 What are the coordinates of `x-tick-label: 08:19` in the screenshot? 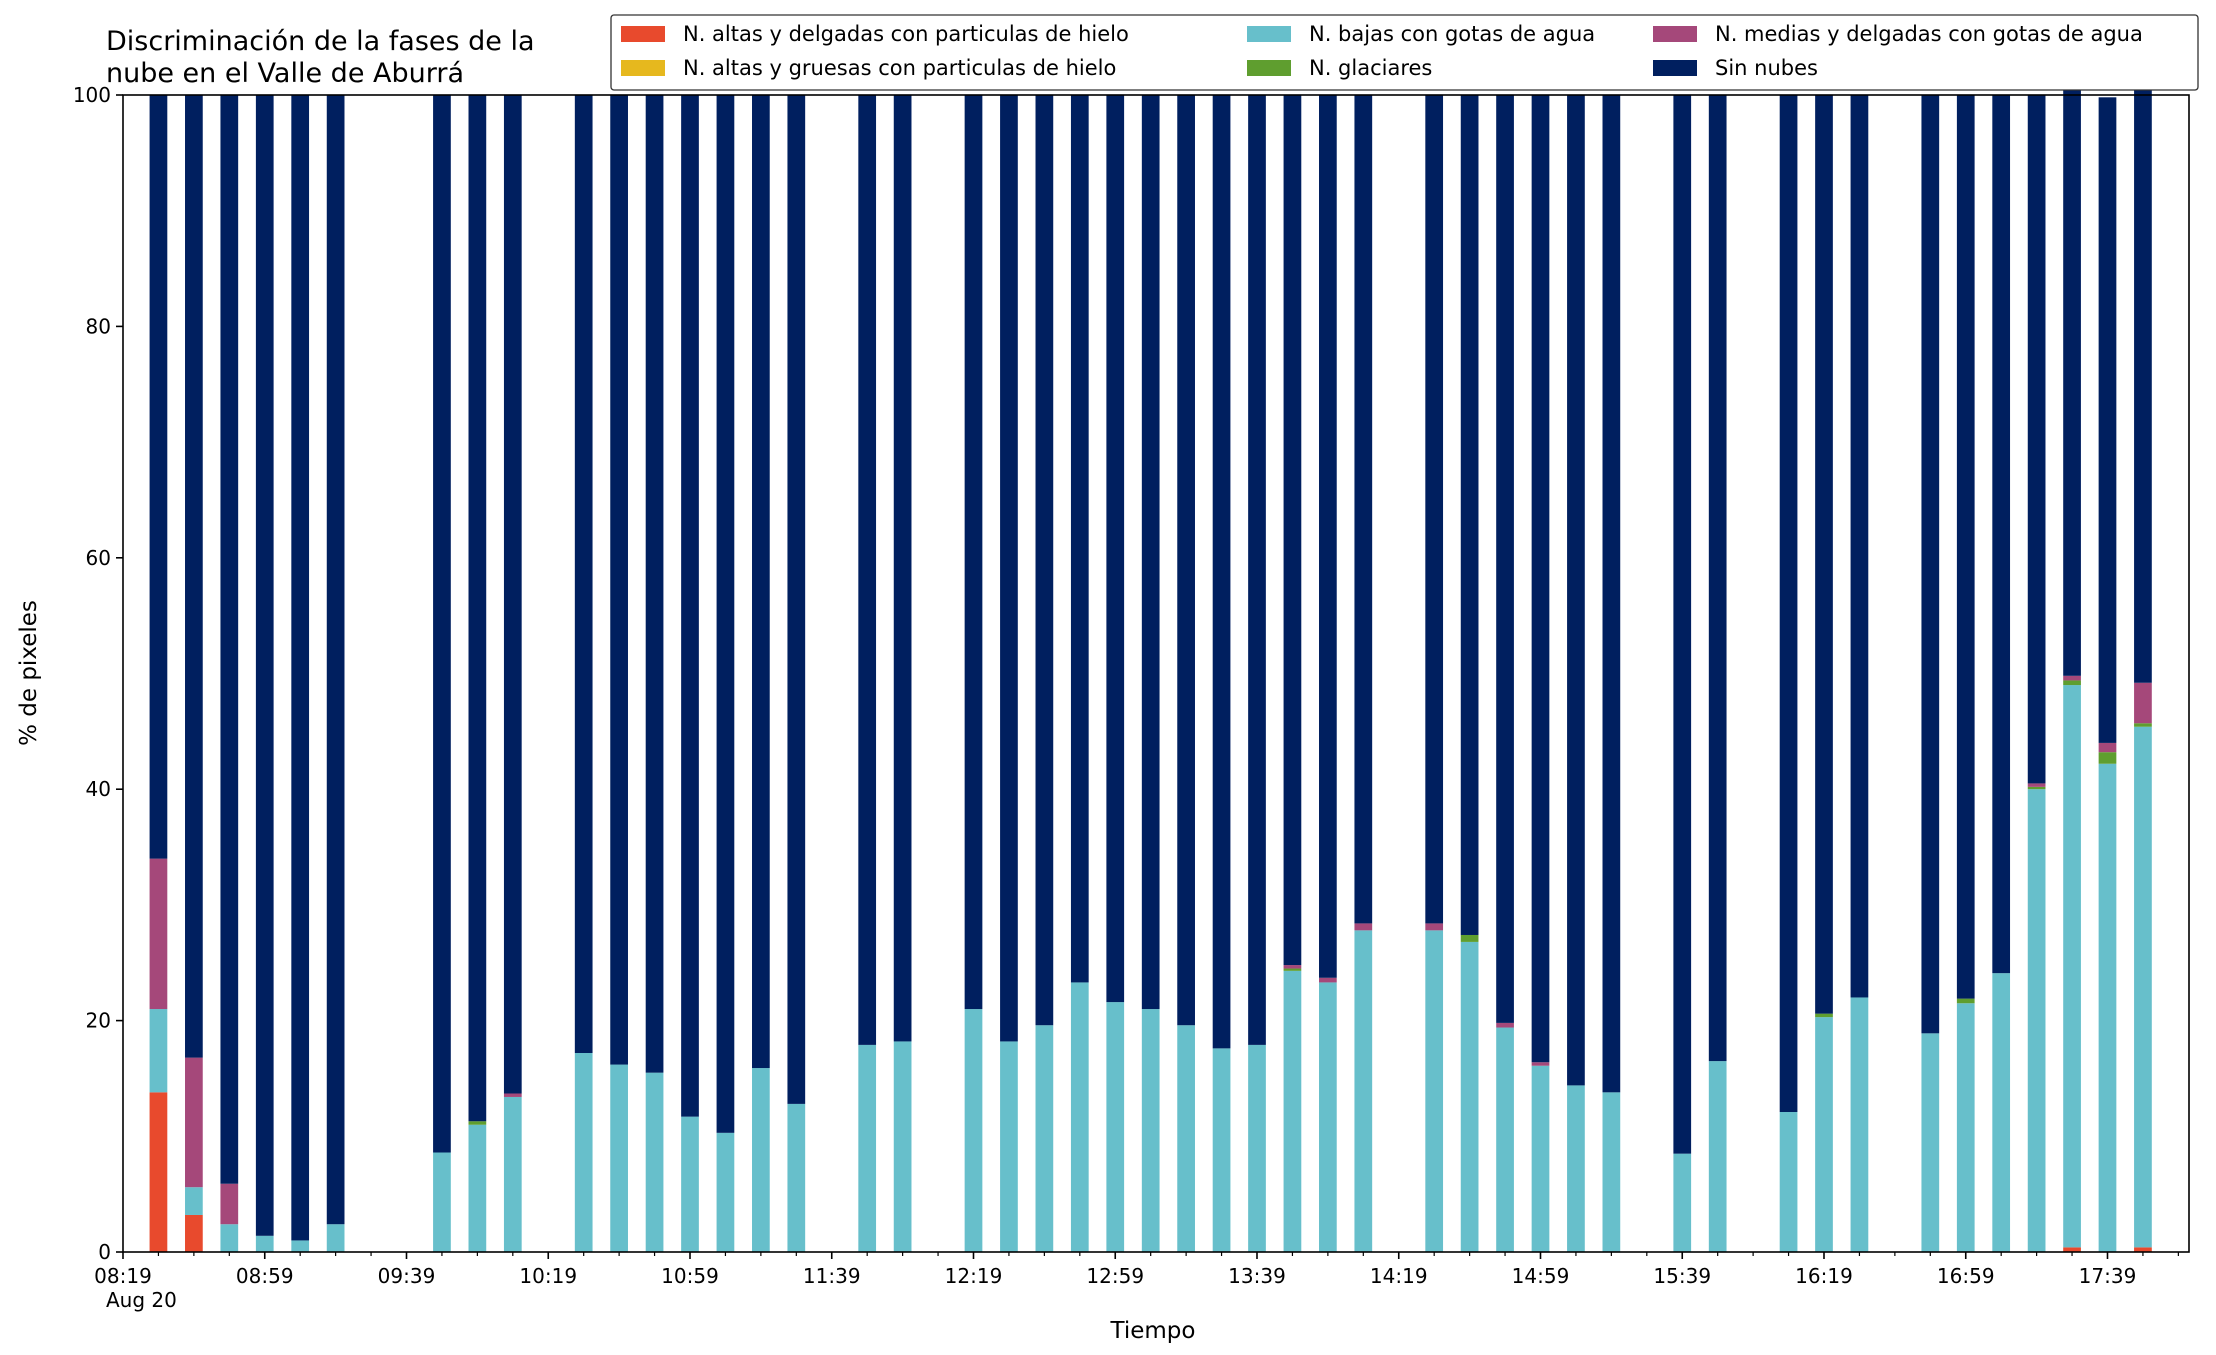 It's located at (123, 1276).